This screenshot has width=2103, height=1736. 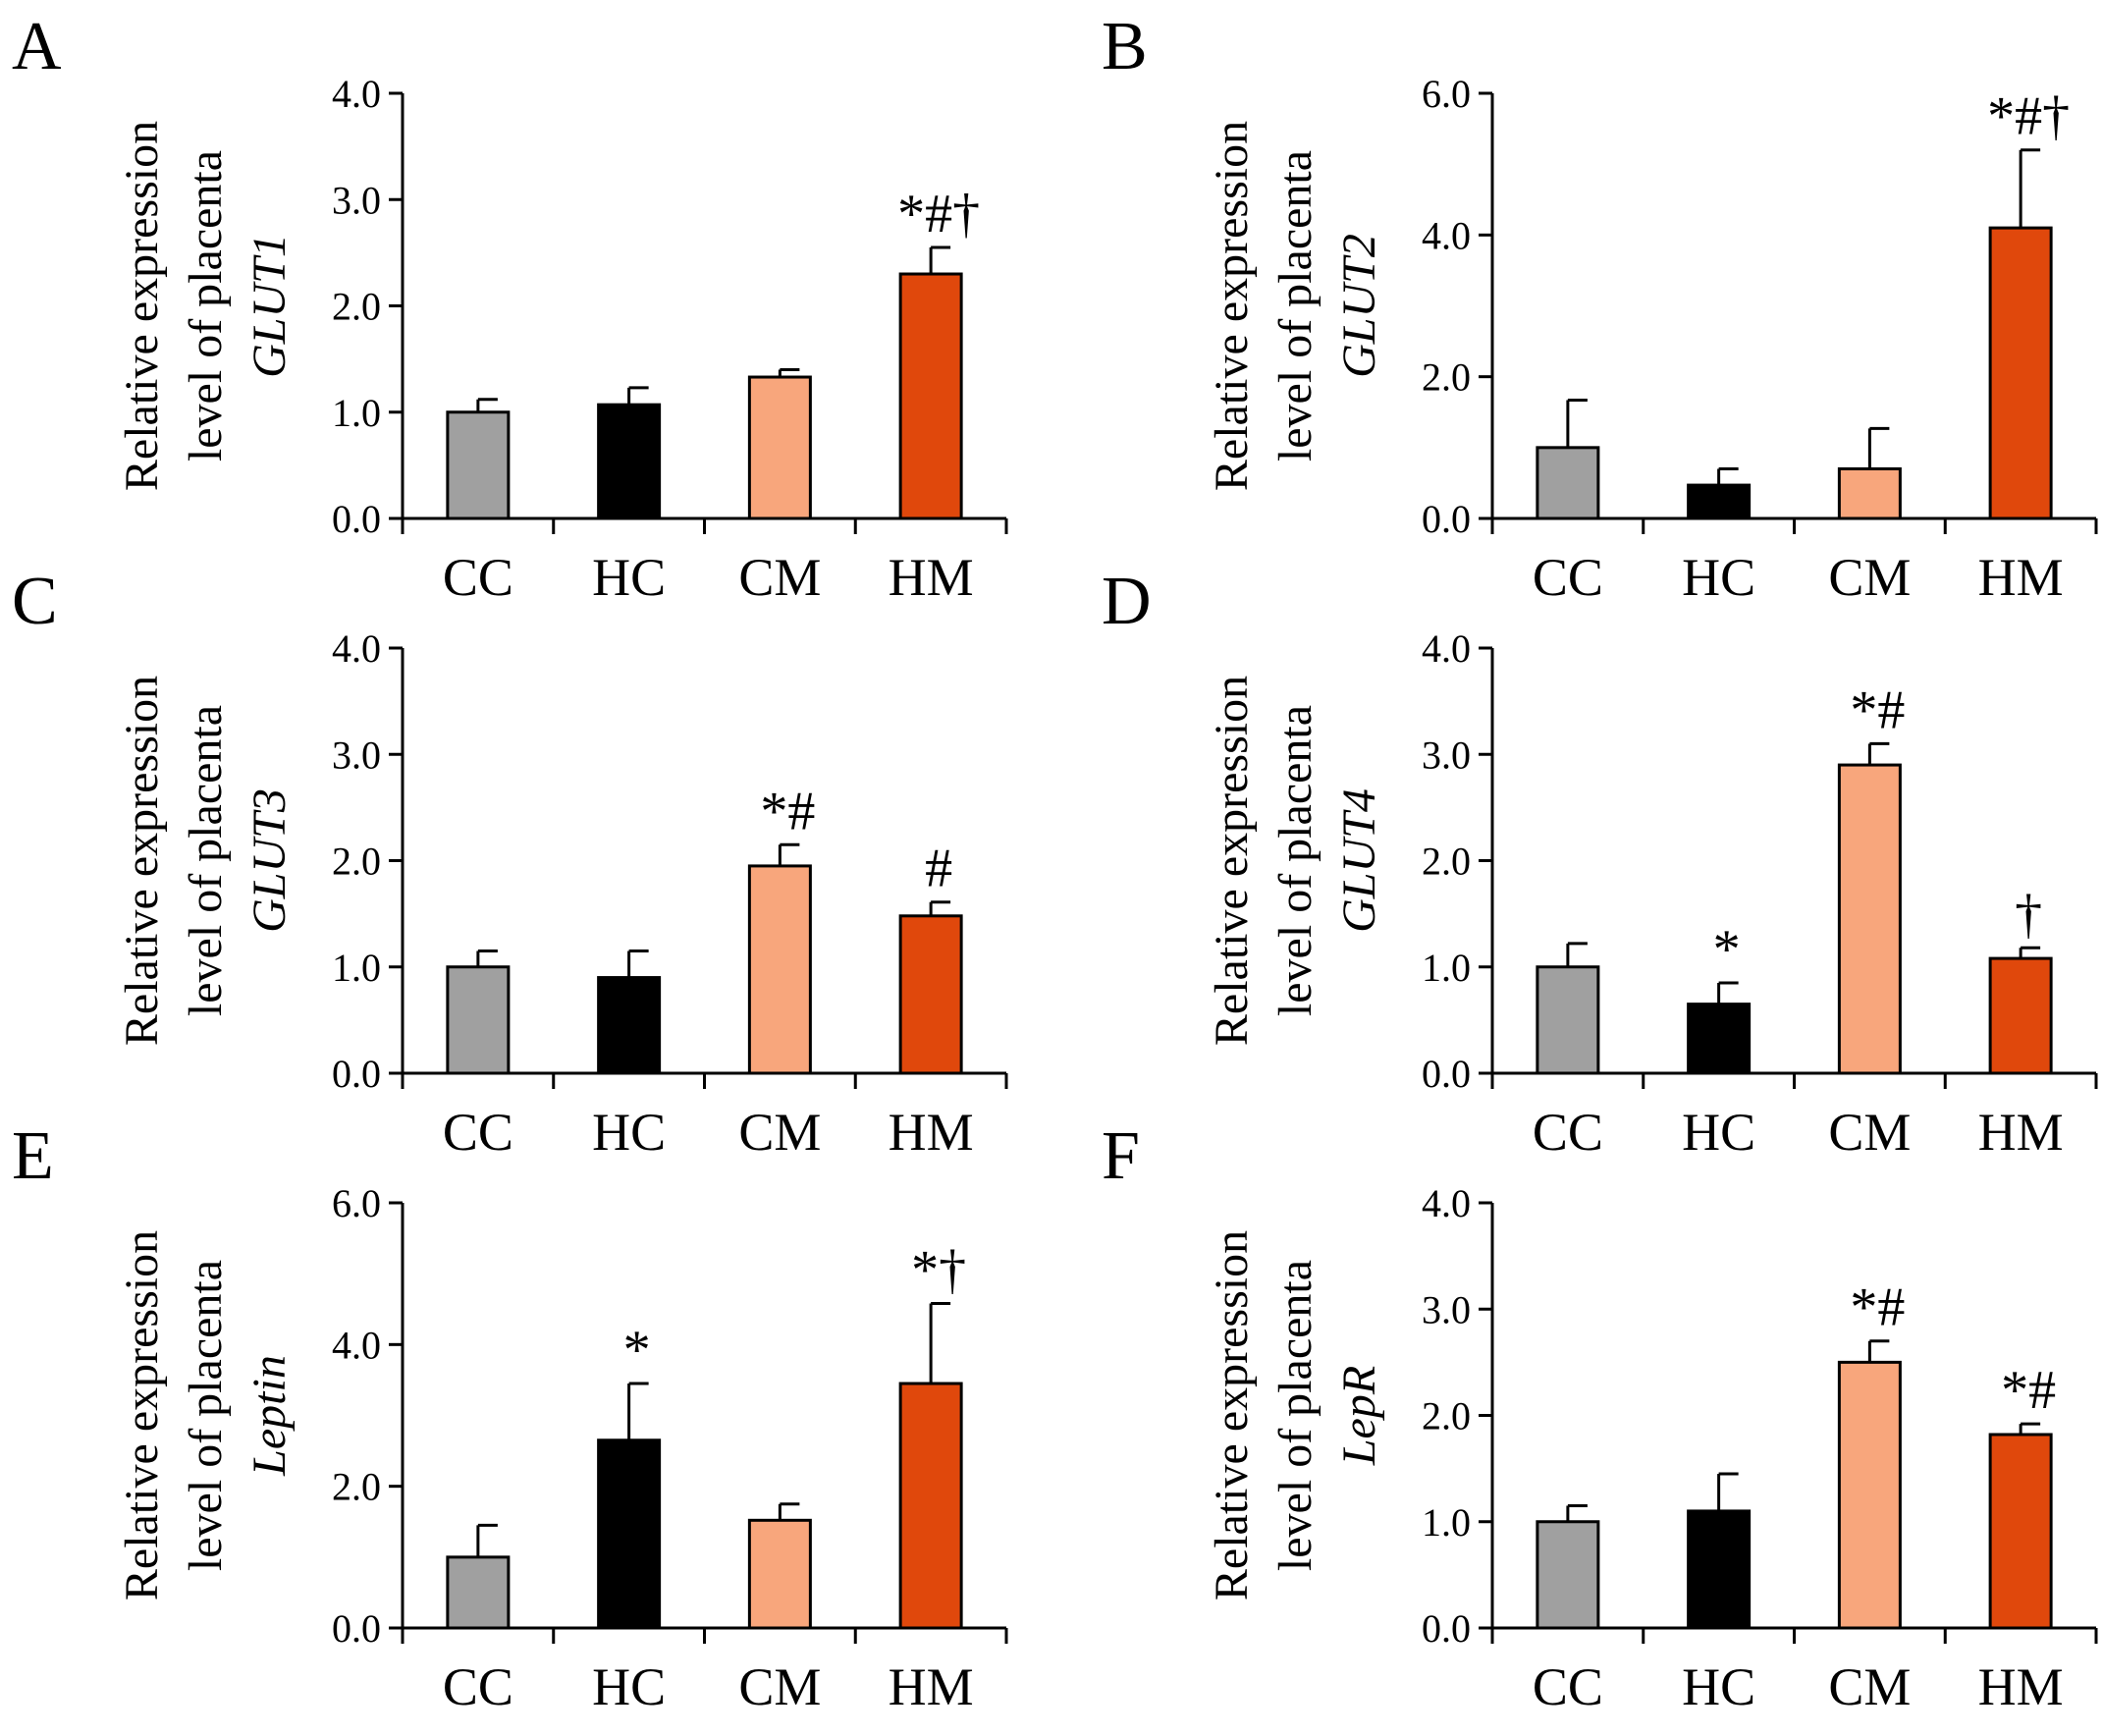 What do you see at coordinates (37, 46) in the screenshot?
I see `panel-letter: A` at bounding box center [37, 46].